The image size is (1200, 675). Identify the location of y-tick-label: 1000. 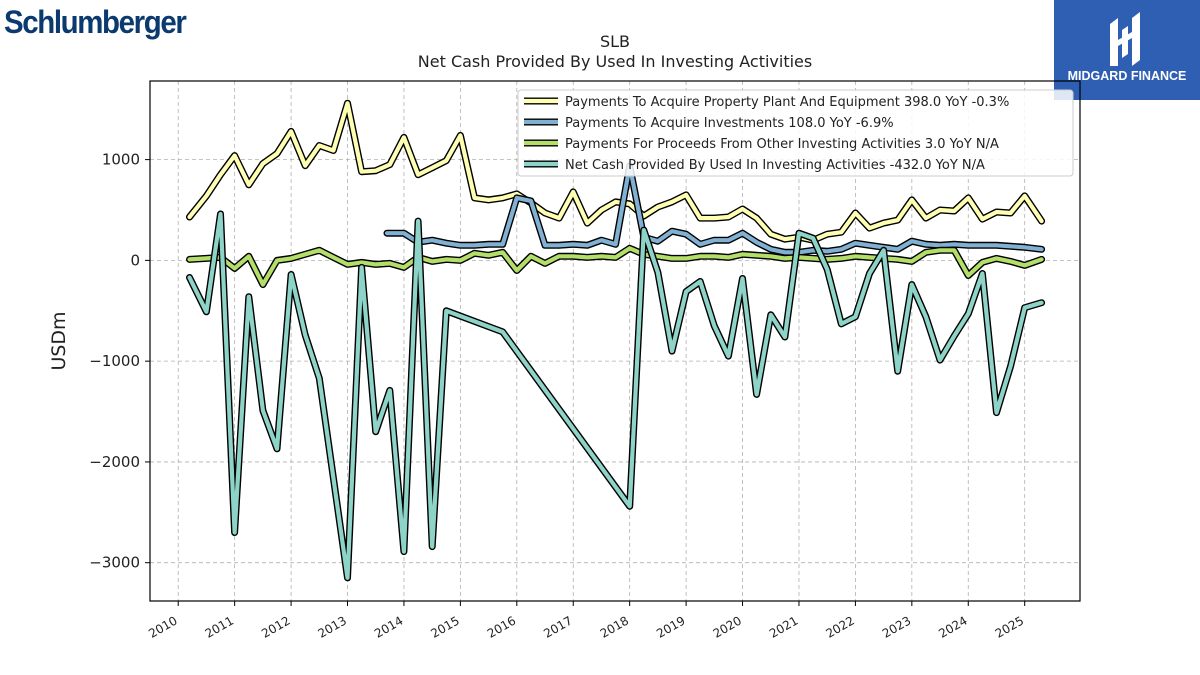
(121, 160).